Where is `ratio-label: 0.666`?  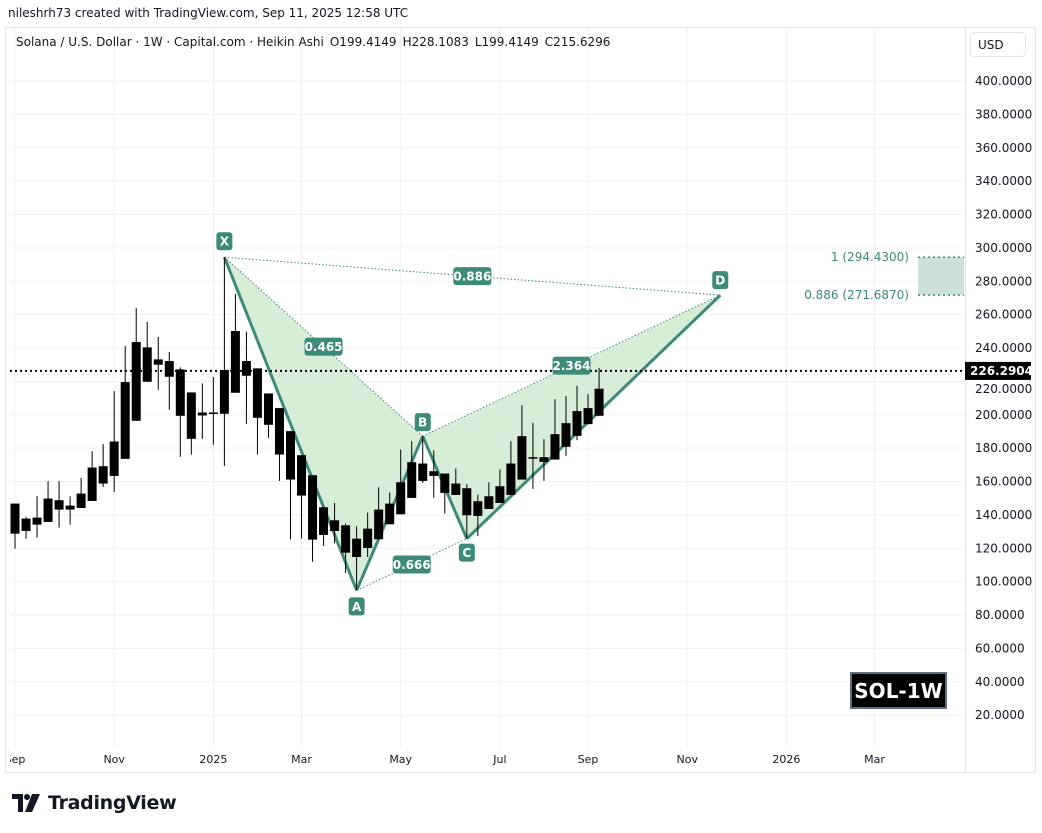
ratio-label: 0.666 is located at coordinates (411, 564).